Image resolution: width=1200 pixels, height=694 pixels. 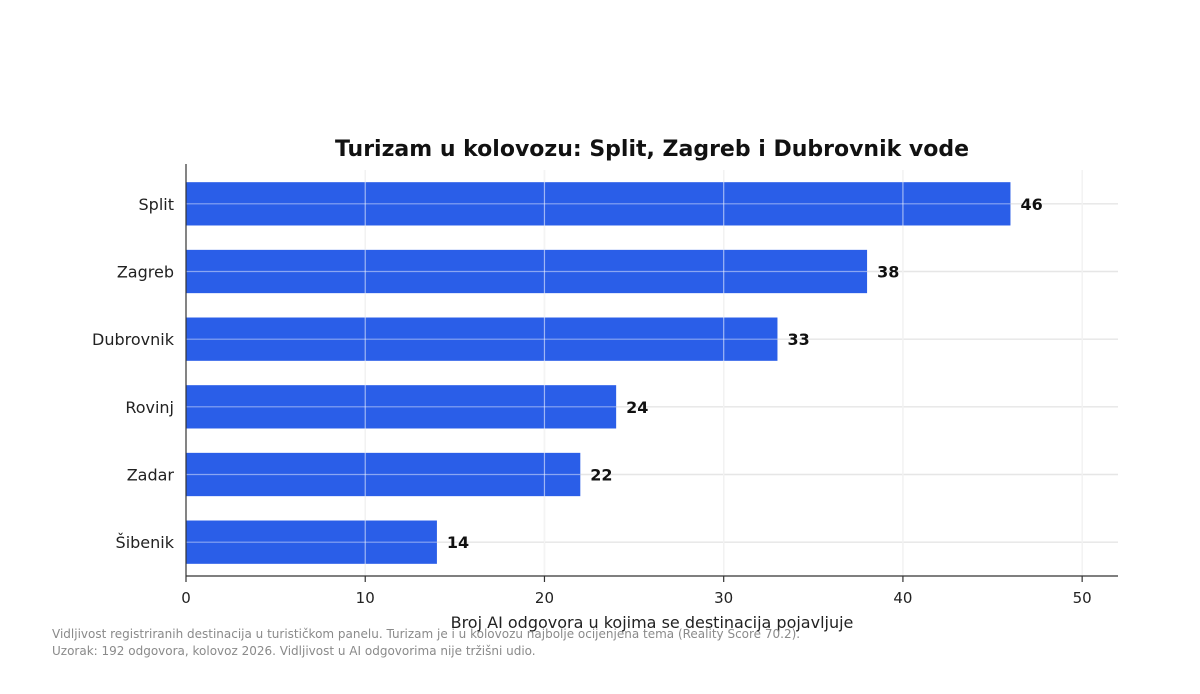 What do you see at coordinates (365, 598) in the screenshot?
I see `x-tick-label: 10` at bounding box center [365, 598].